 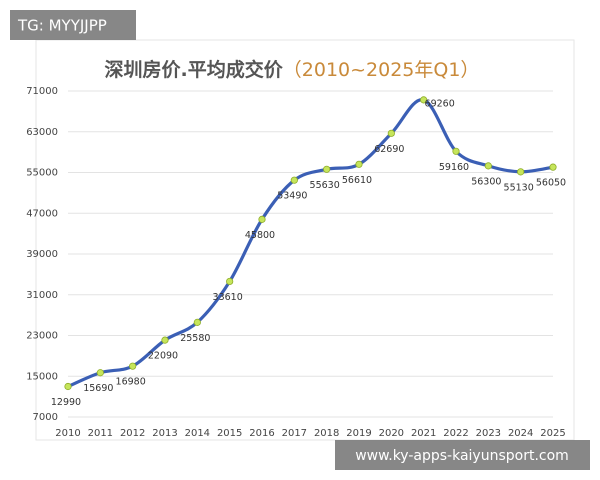 I want to click on x-tick-label: 2022, so click(x=455, y=433).